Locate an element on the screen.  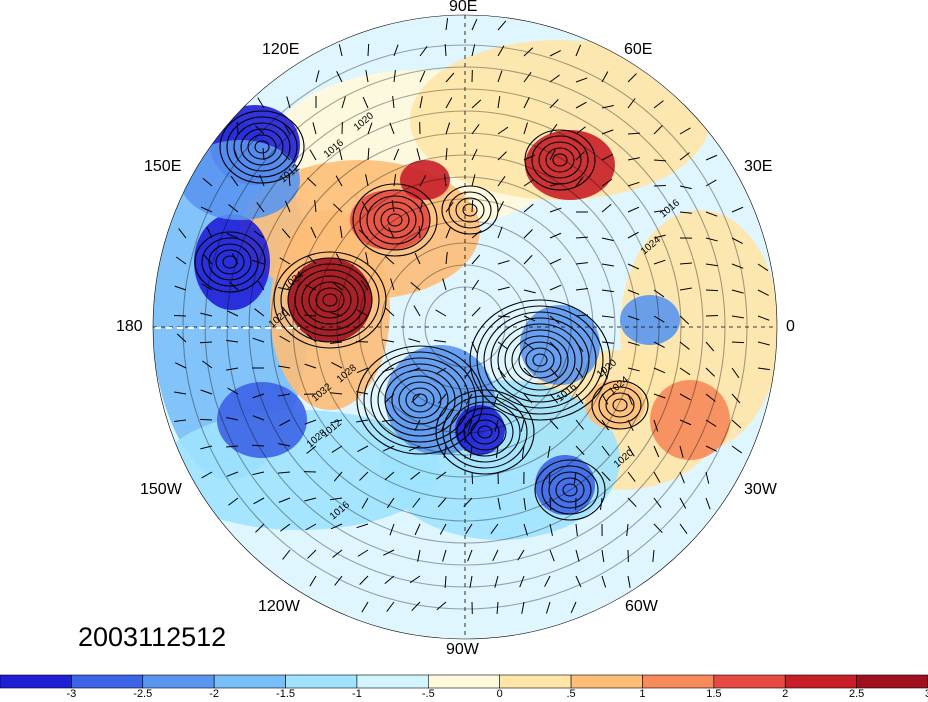
date-stamp: 2003112512 is located at coordinates (152, 637).